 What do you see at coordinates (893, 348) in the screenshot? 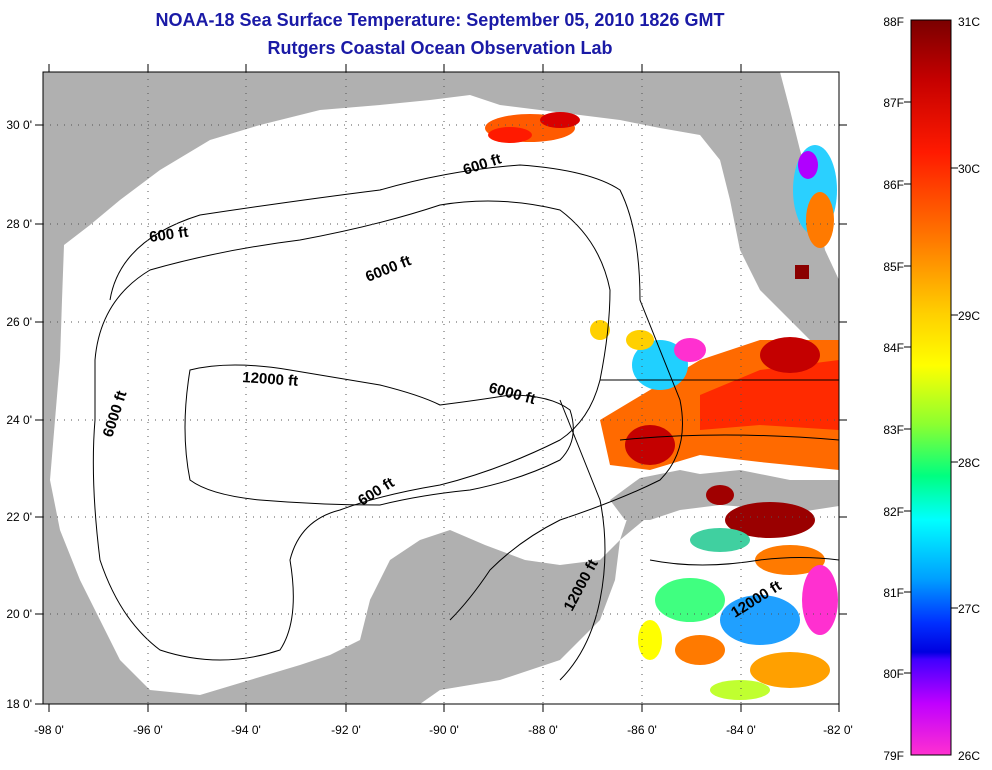
I see `colorbar-f-label: 84F` at bounding box center [893, 348].